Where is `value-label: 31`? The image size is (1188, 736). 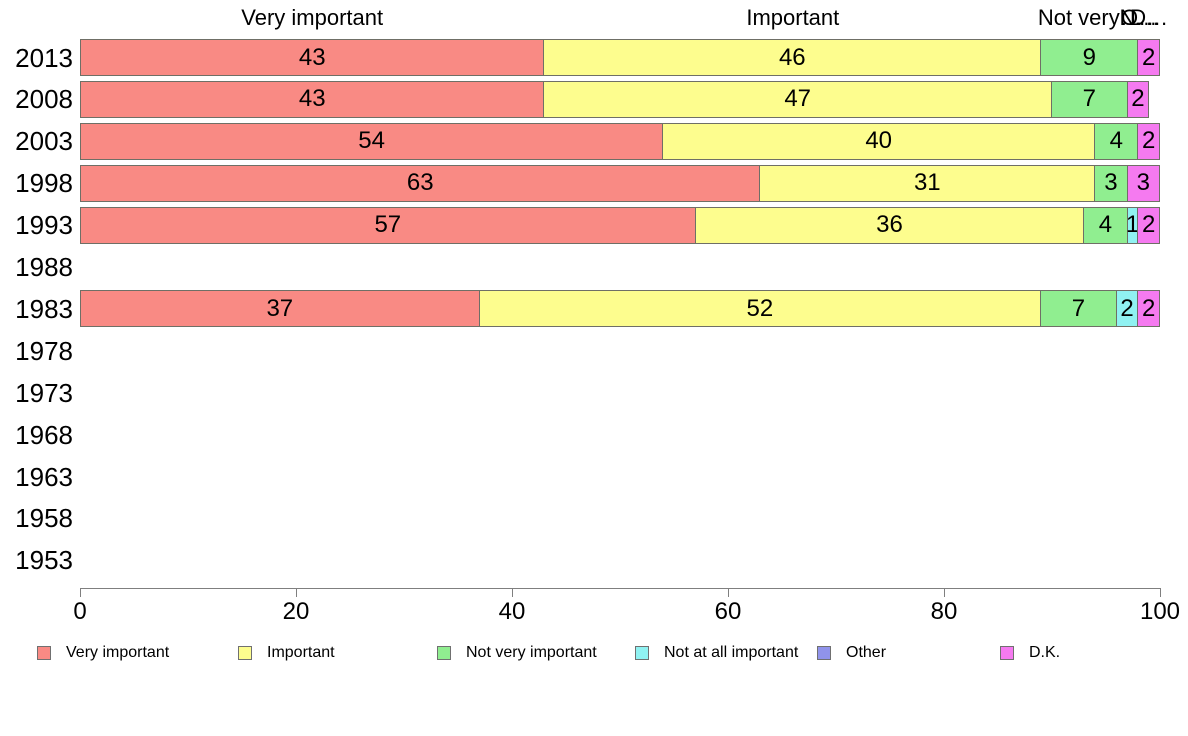 value-label: 31 is located at coordinates (927, 183).